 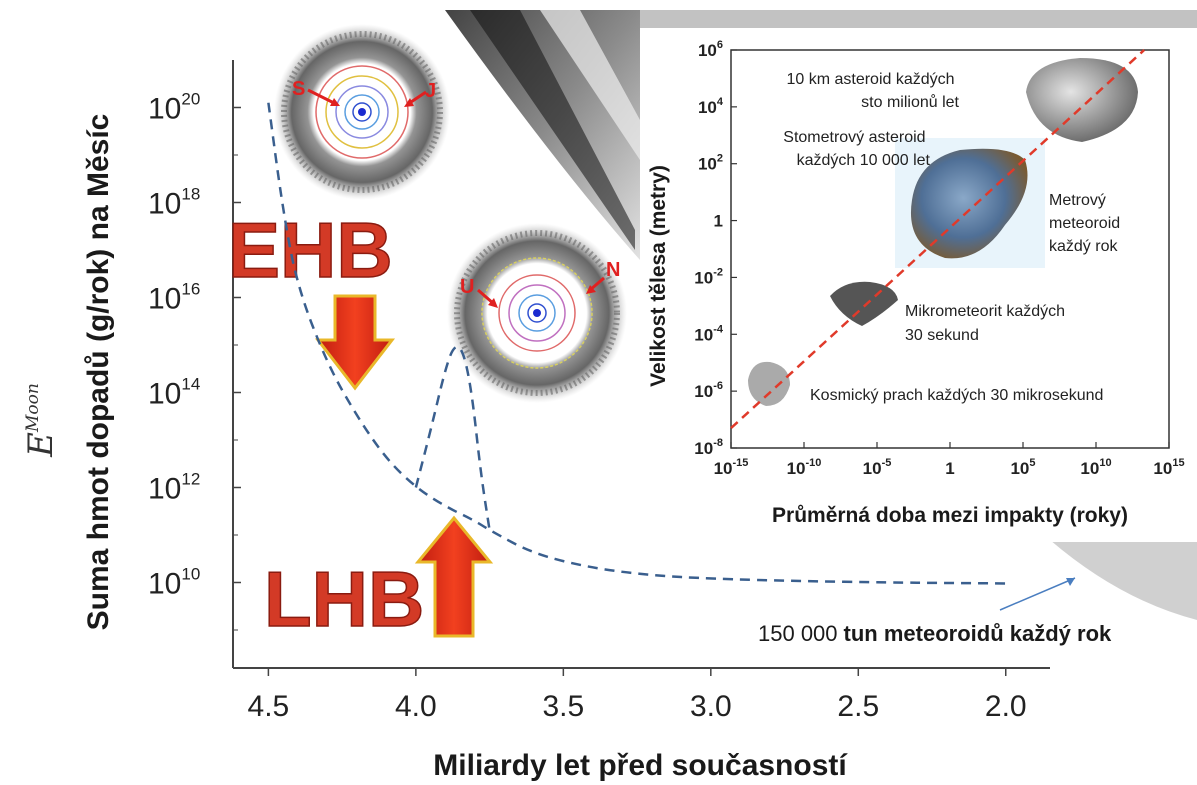 I want to click on inset-y-tick-label: 1, so click(x=718, y=221).